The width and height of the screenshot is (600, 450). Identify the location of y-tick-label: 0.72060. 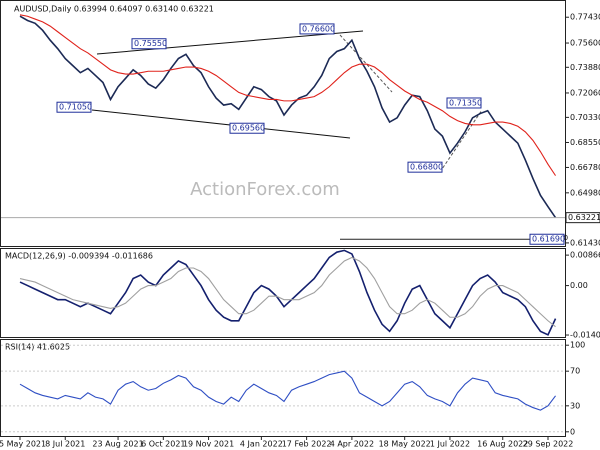
(585, 92).